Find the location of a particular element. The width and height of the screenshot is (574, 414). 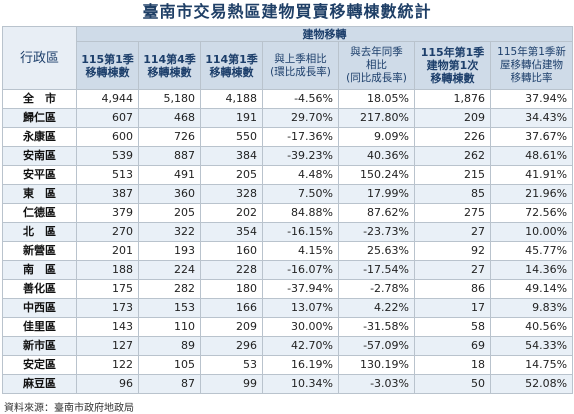

value-cell: 160 is located at coordinates (231, 251).